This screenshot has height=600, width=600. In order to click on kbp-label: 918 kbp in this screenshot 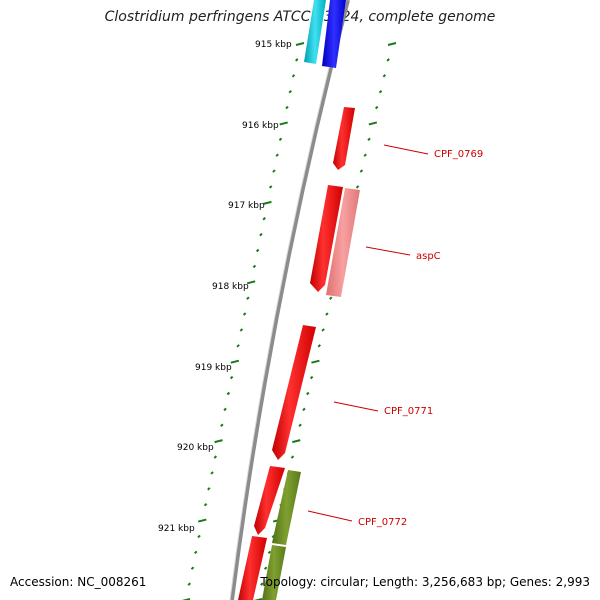, I will do `click(230, 287)`.